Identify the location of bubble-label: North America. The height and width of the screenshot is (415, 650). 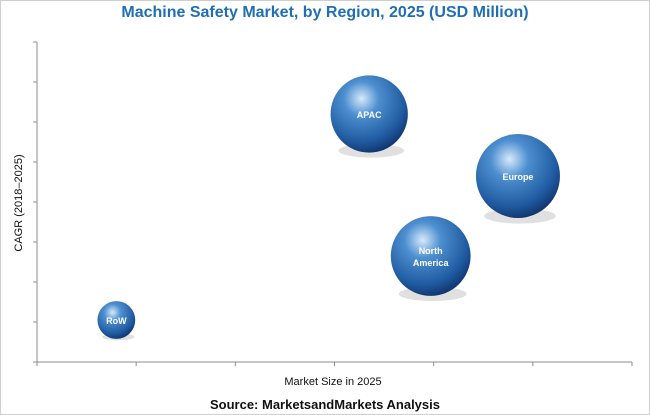
(431, 257).